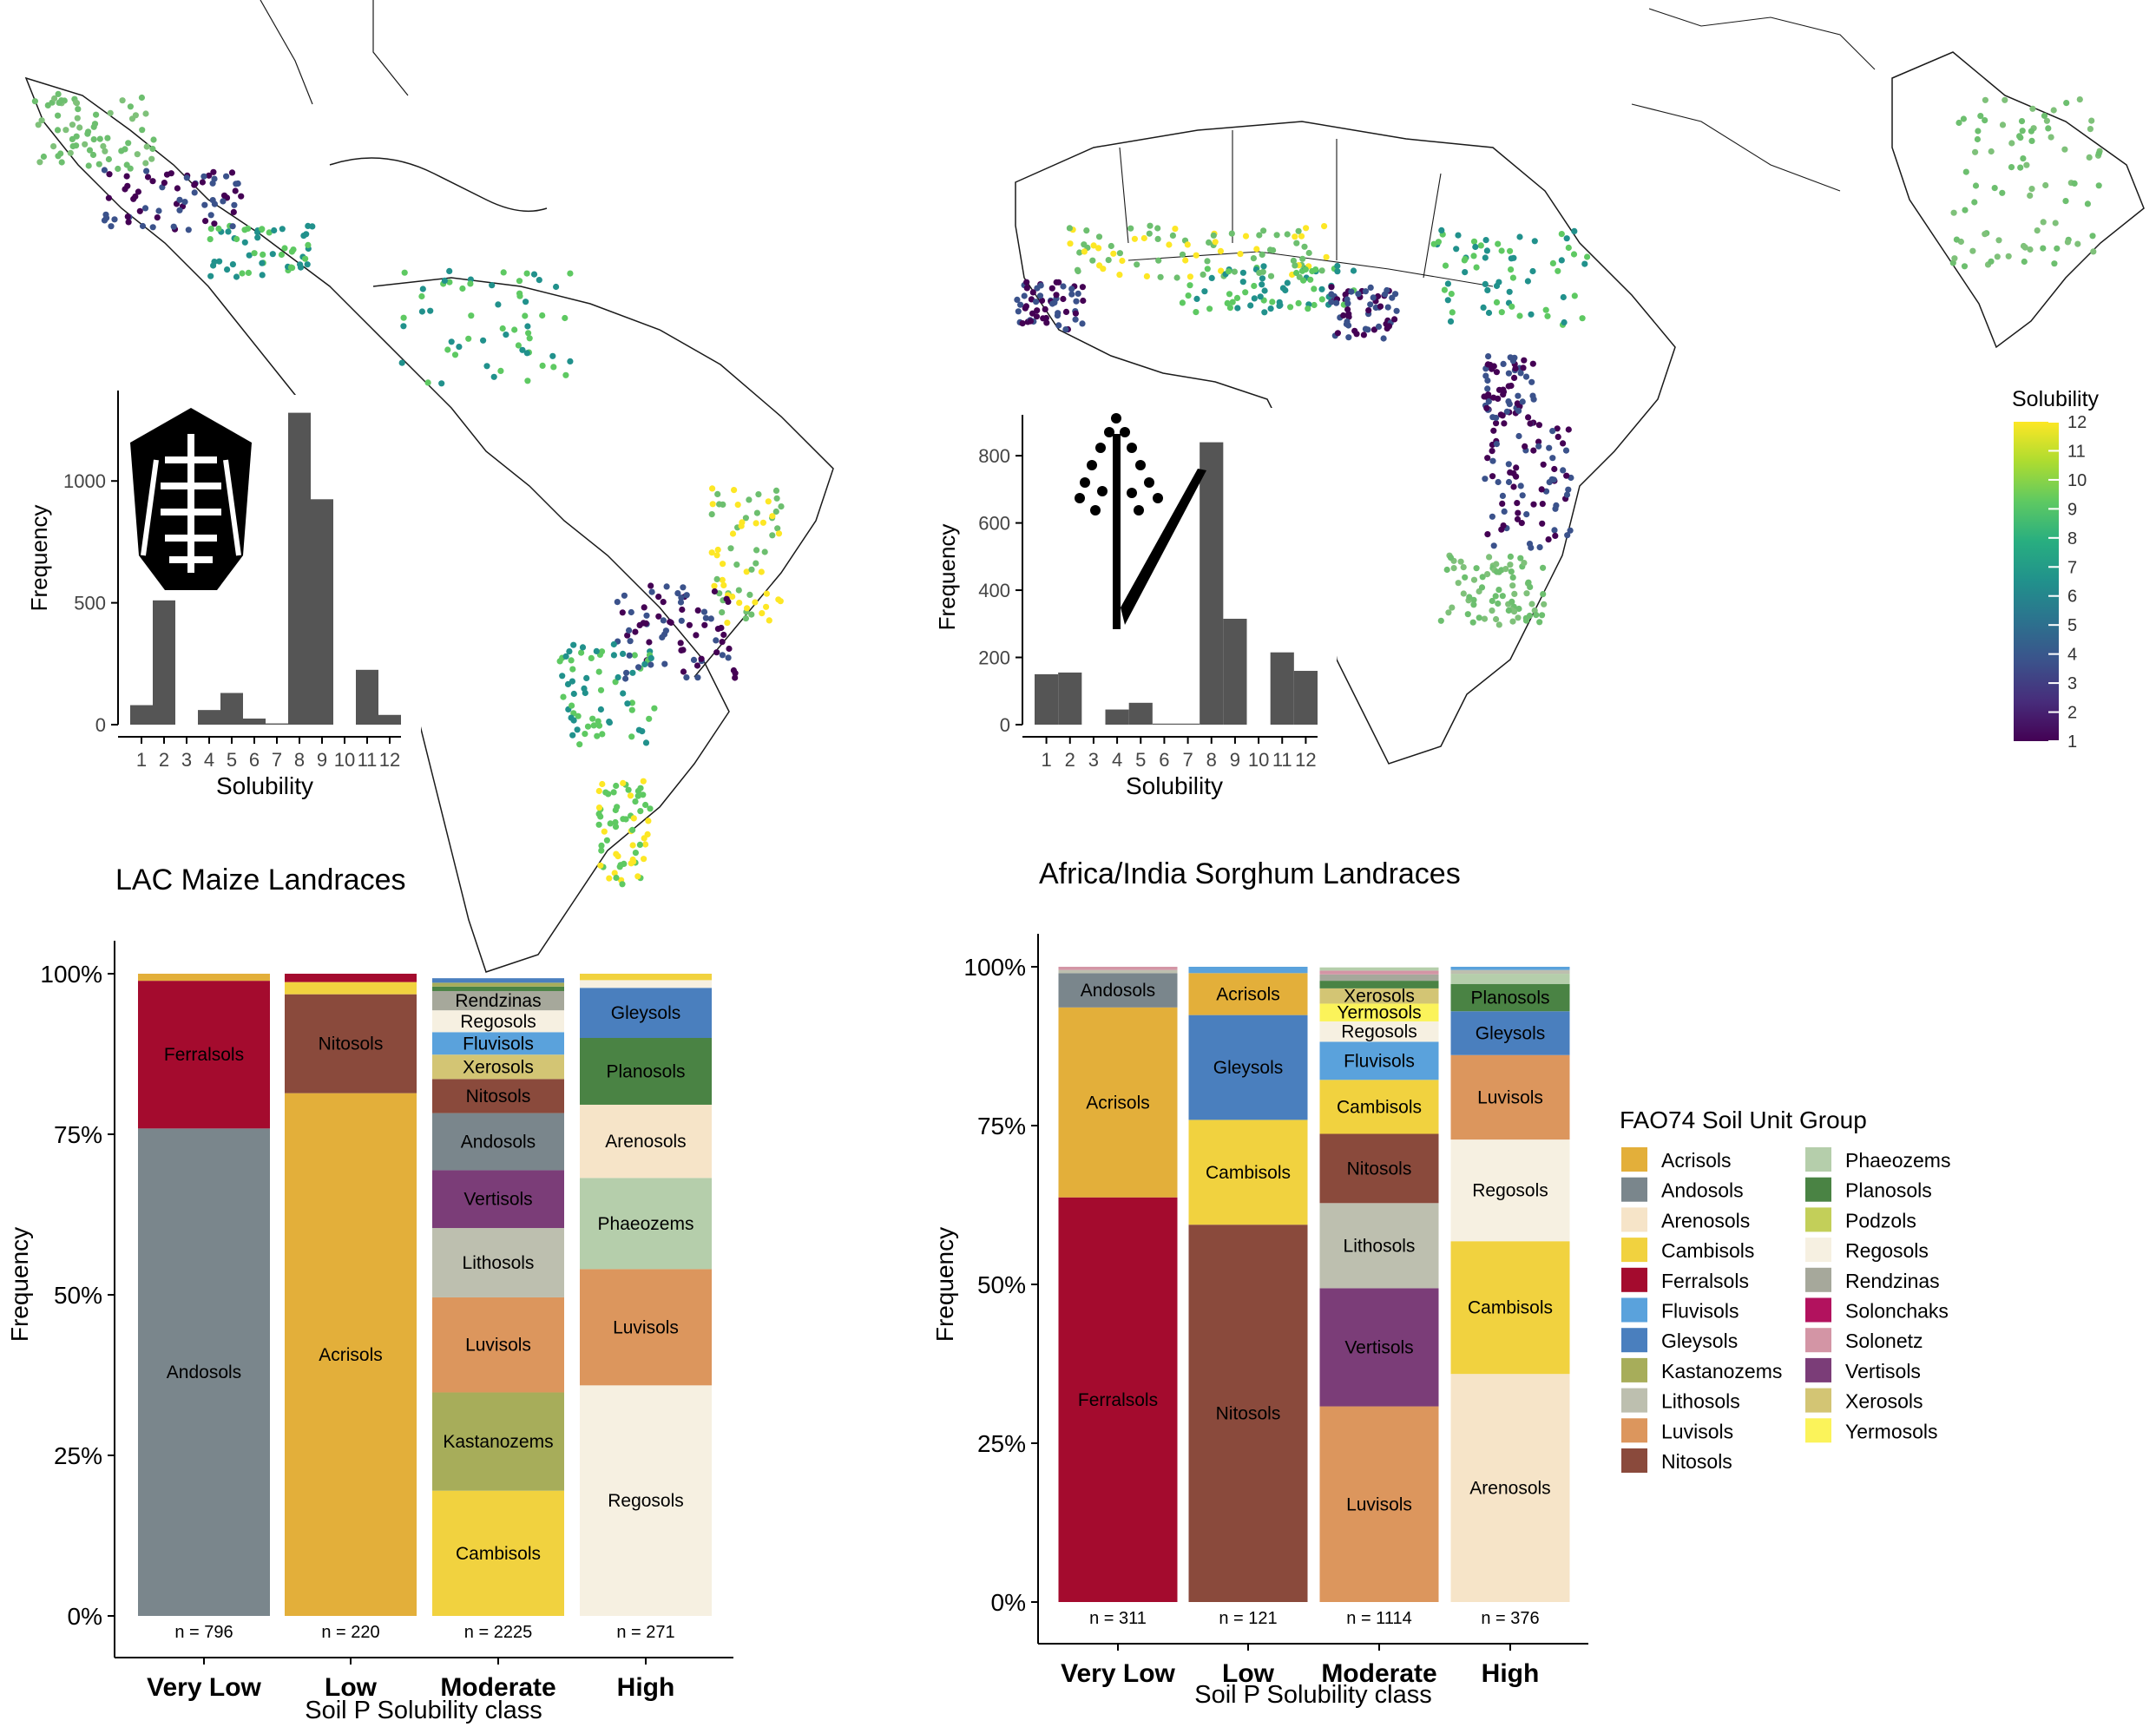 The image size is (2156, 1727). I want to click on africa-bar-segment-label: Regosols, so click(1510, 1191).